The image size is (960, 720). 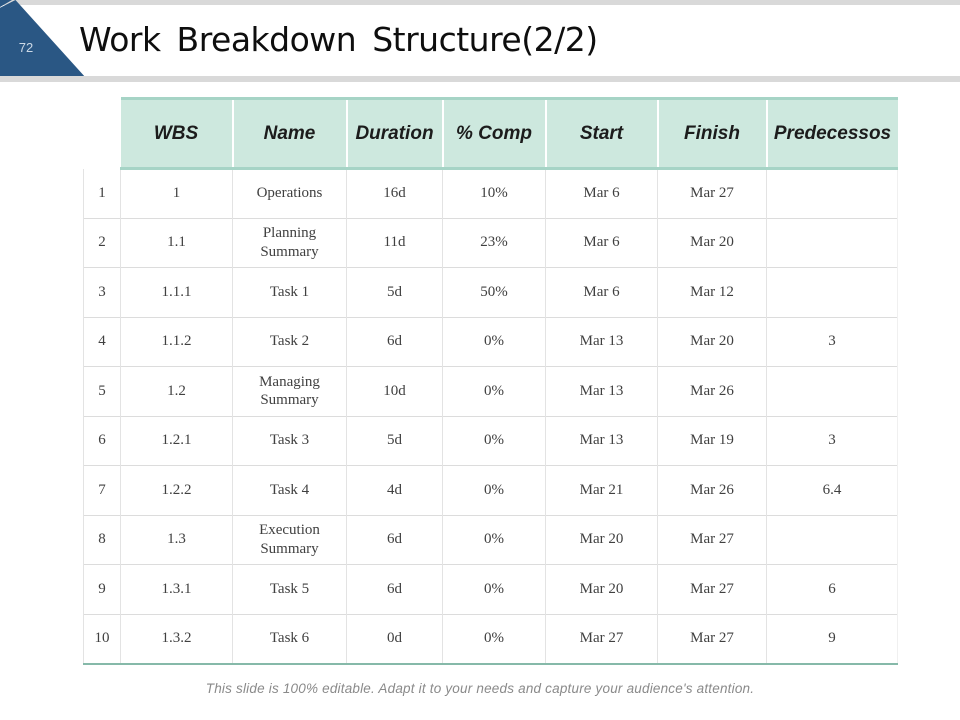 I want to click on table-cell-name: Task 5, so click(x=289, y=589).